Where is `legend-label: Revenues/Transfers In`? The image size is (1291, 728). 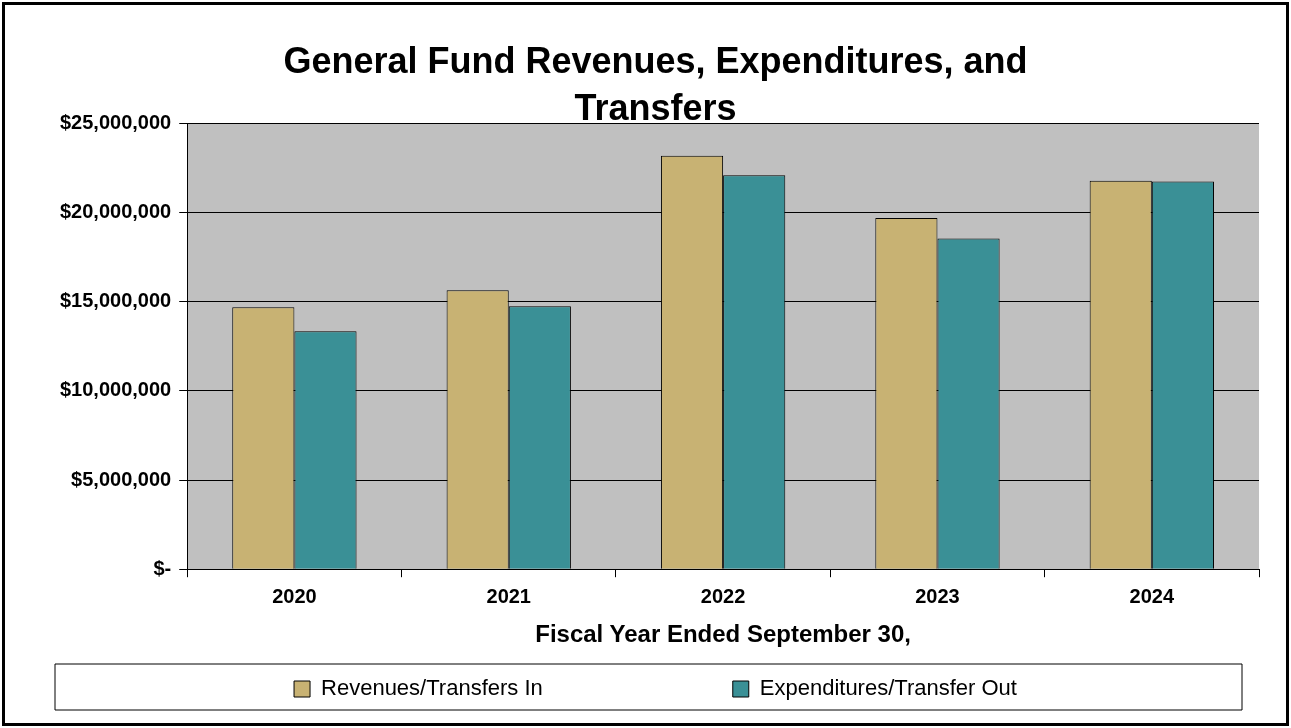
legend-label: Revenues/Transfers In is located at coordinates (520, 688).